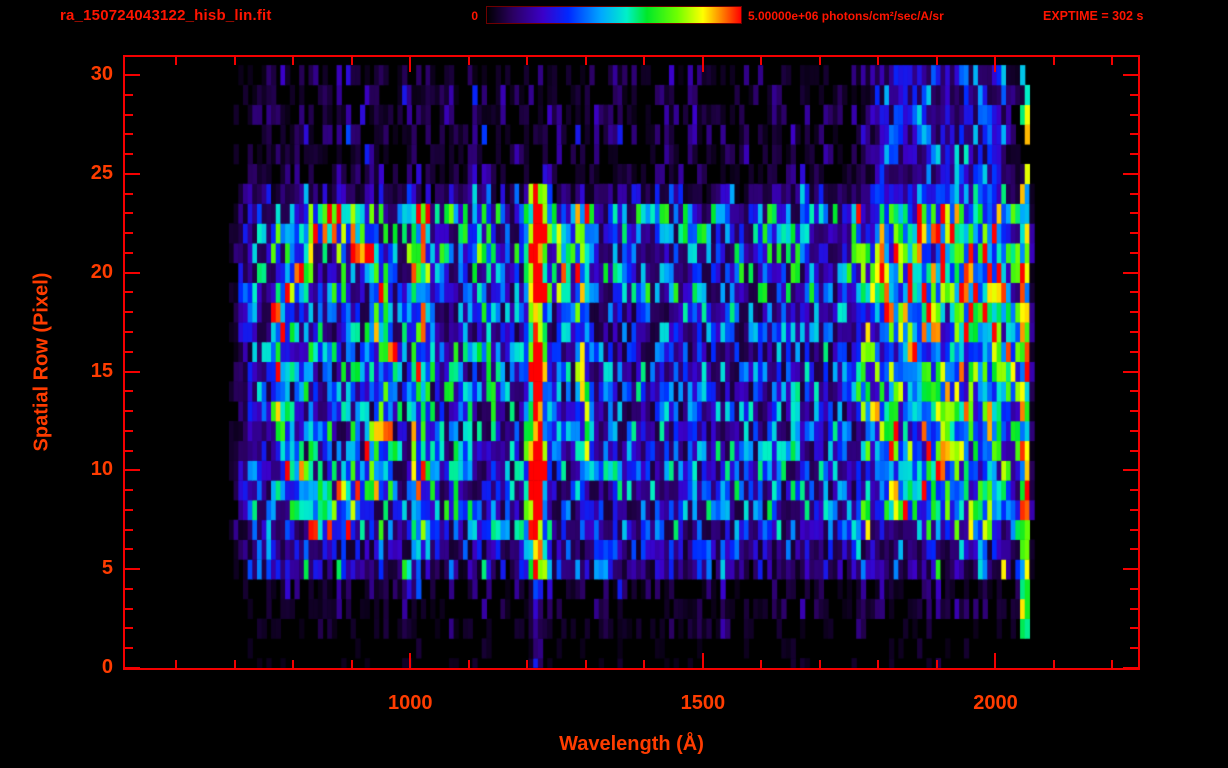  Describe the element at coordinates (1093, 16) in the screenshot. I see `exptime-label: EXPTIME = 302 s` at that location.